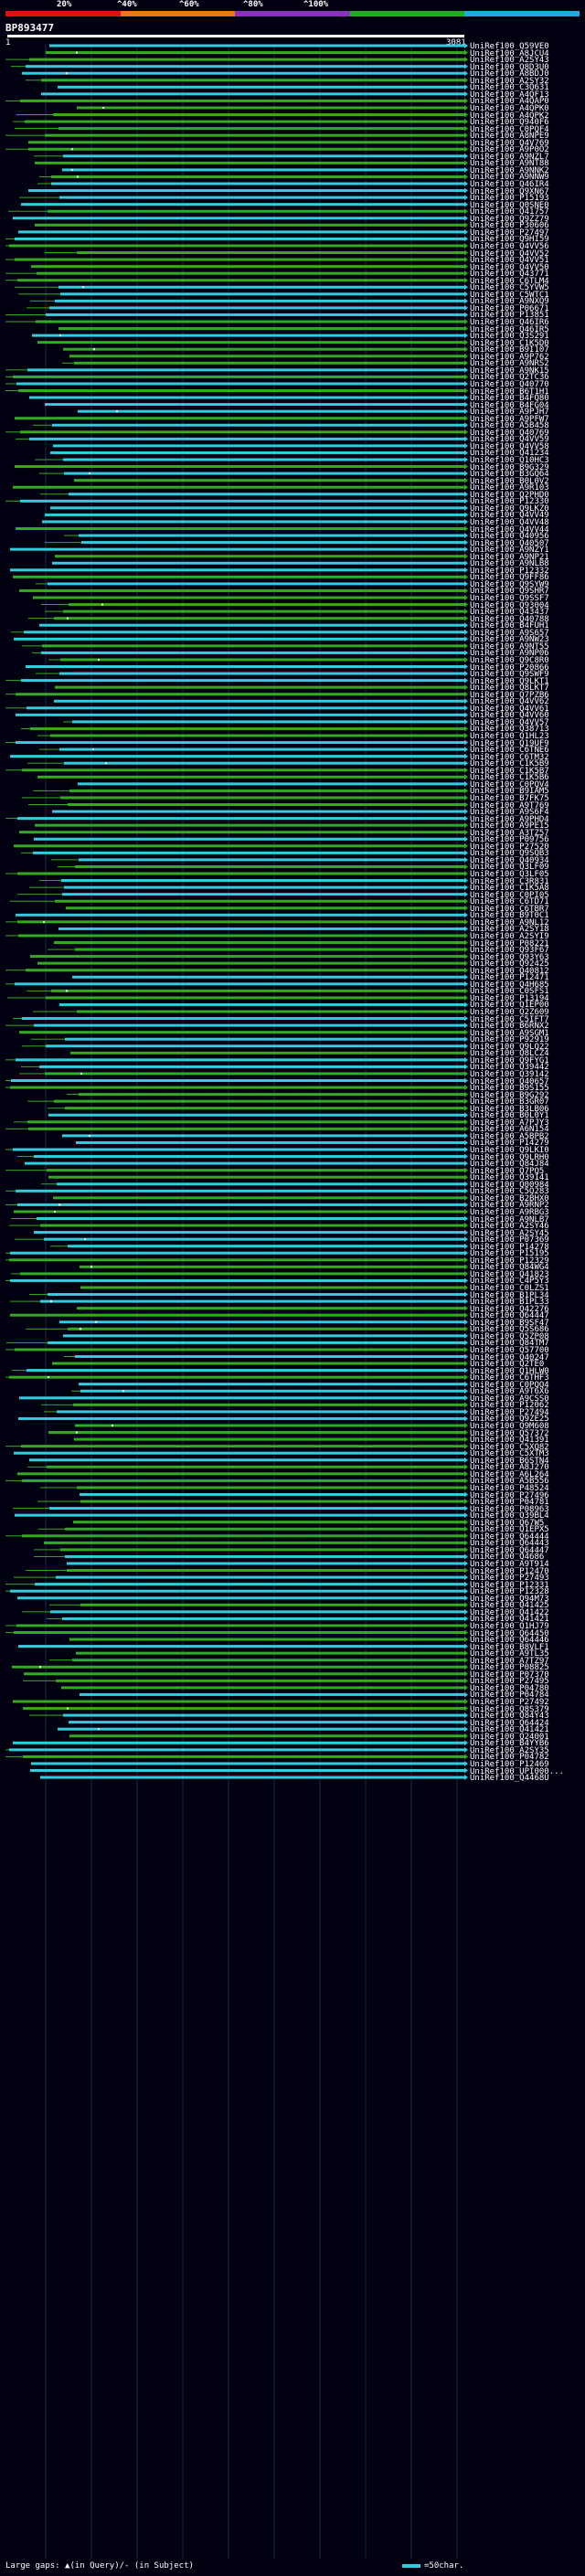  What do you see at coordinates (510, 985) in the screenshot?
I see `hit-label: UniRef100_Q4H685` at bounding box center [510, 985].